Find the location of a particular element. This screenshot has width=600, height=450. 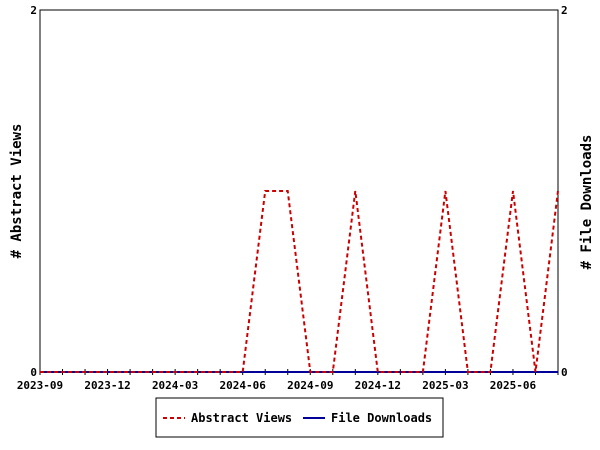

x-tick-label: 2024-12 is located at coordinates (378, 385).